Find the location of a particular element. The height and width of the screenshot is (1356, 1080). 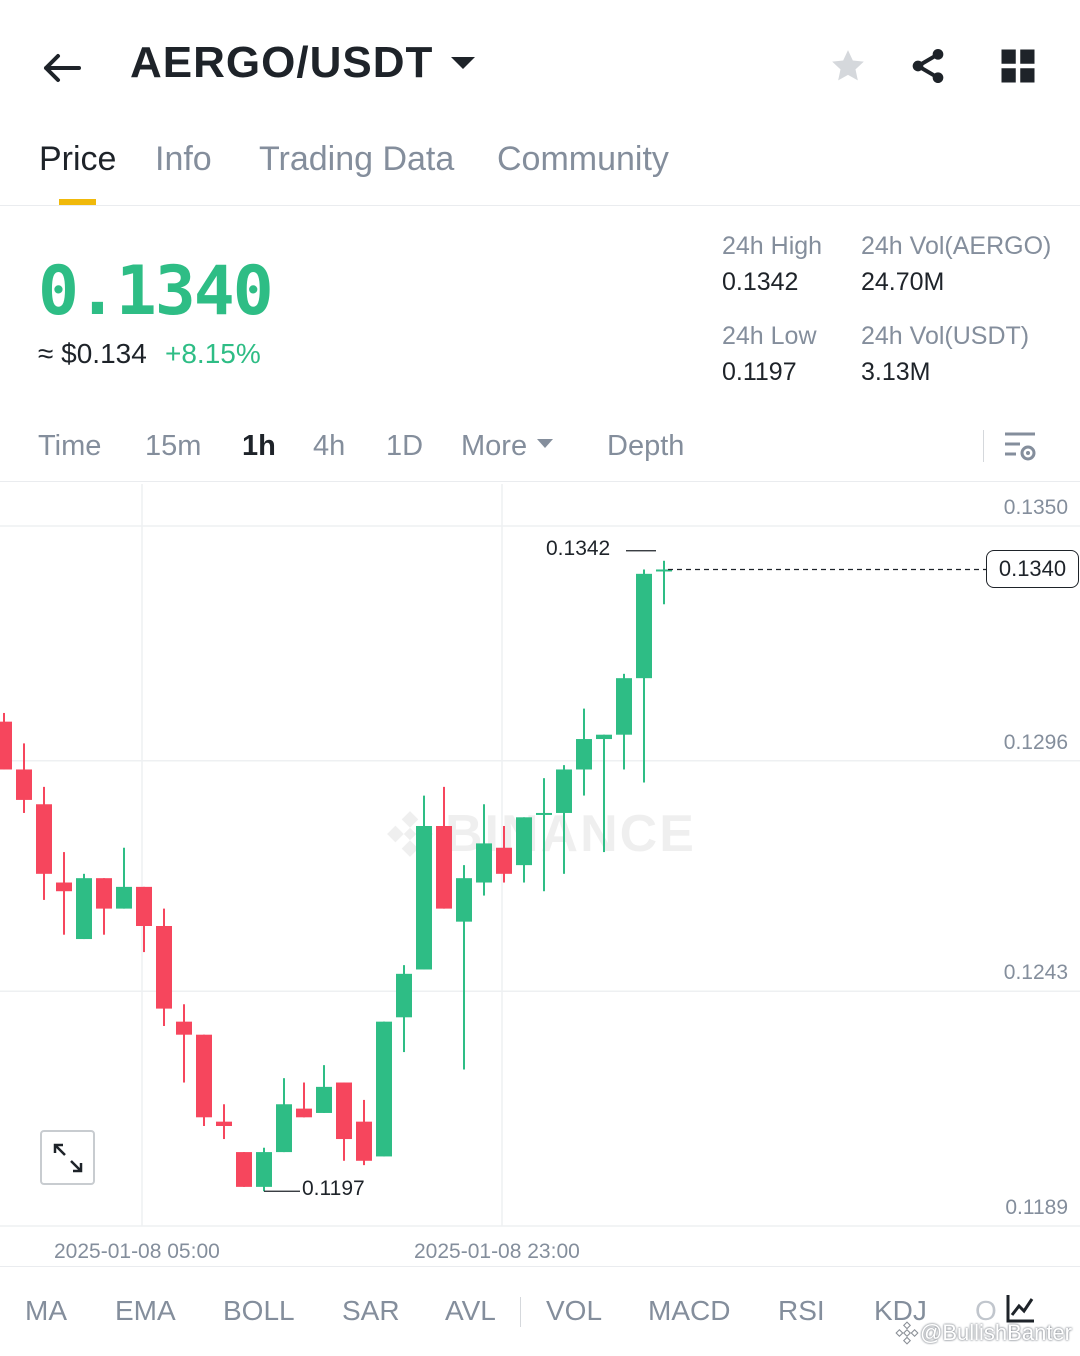

interval-more-label: More is located at coordinates (494, 446).